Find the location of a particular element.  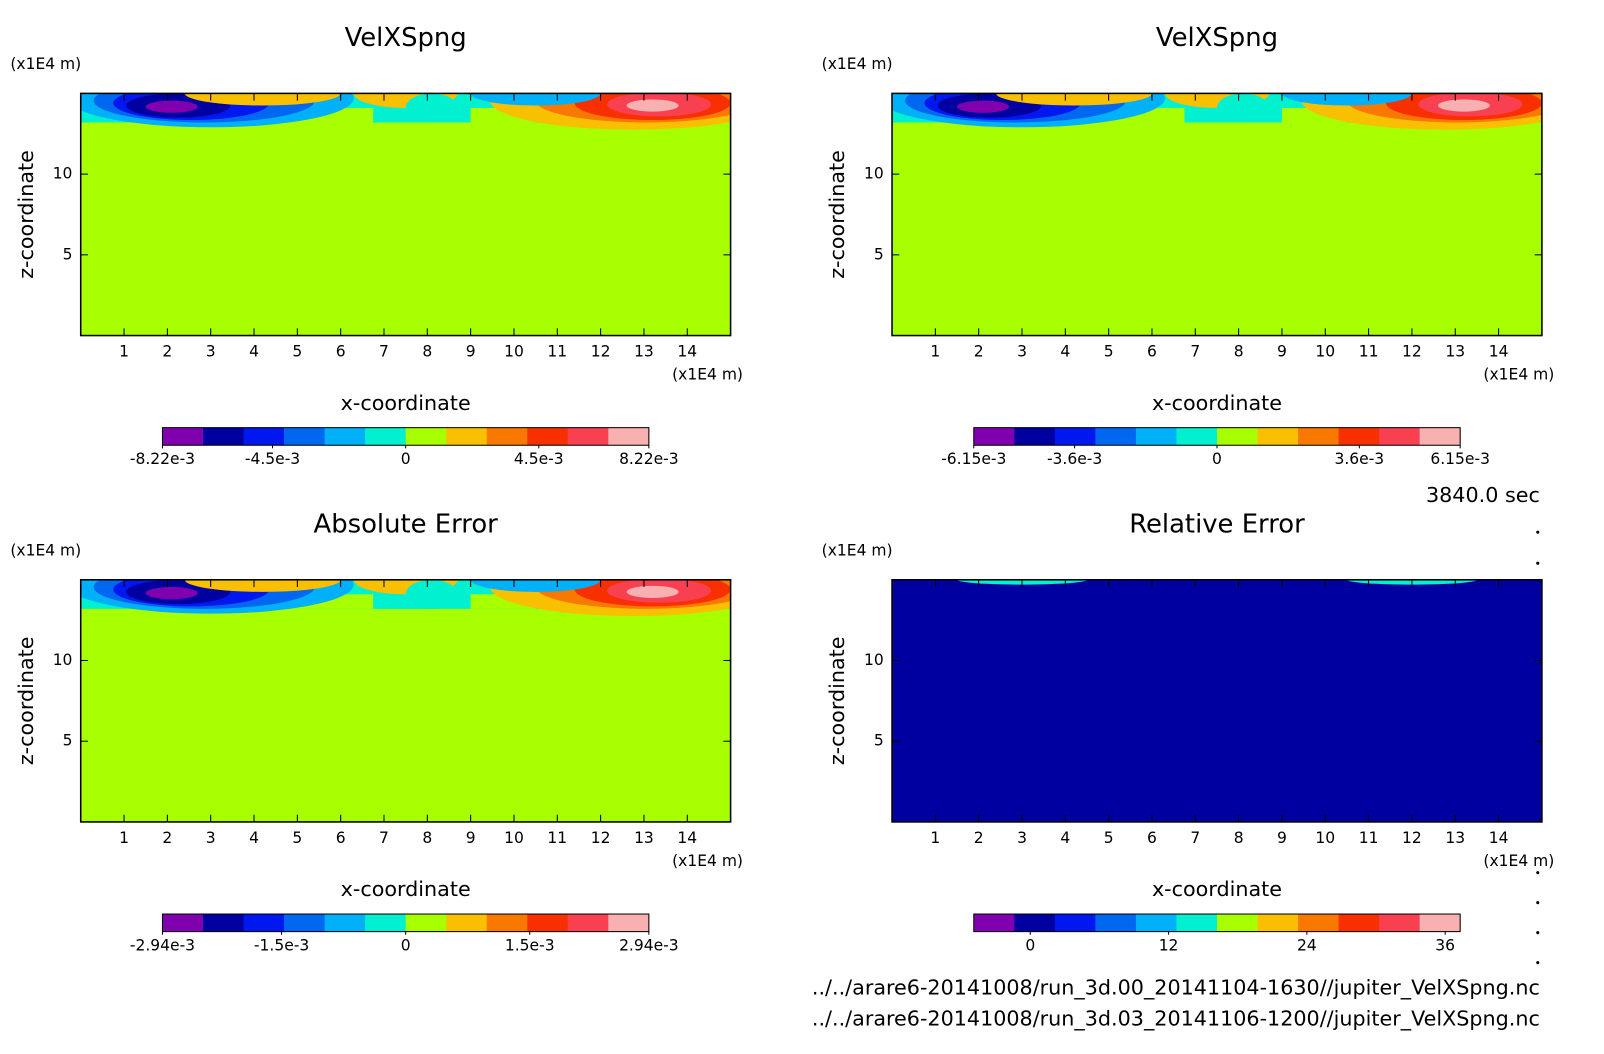

colorbar-tick-label: 4.5e-3 is located at coordinates (539, 459).